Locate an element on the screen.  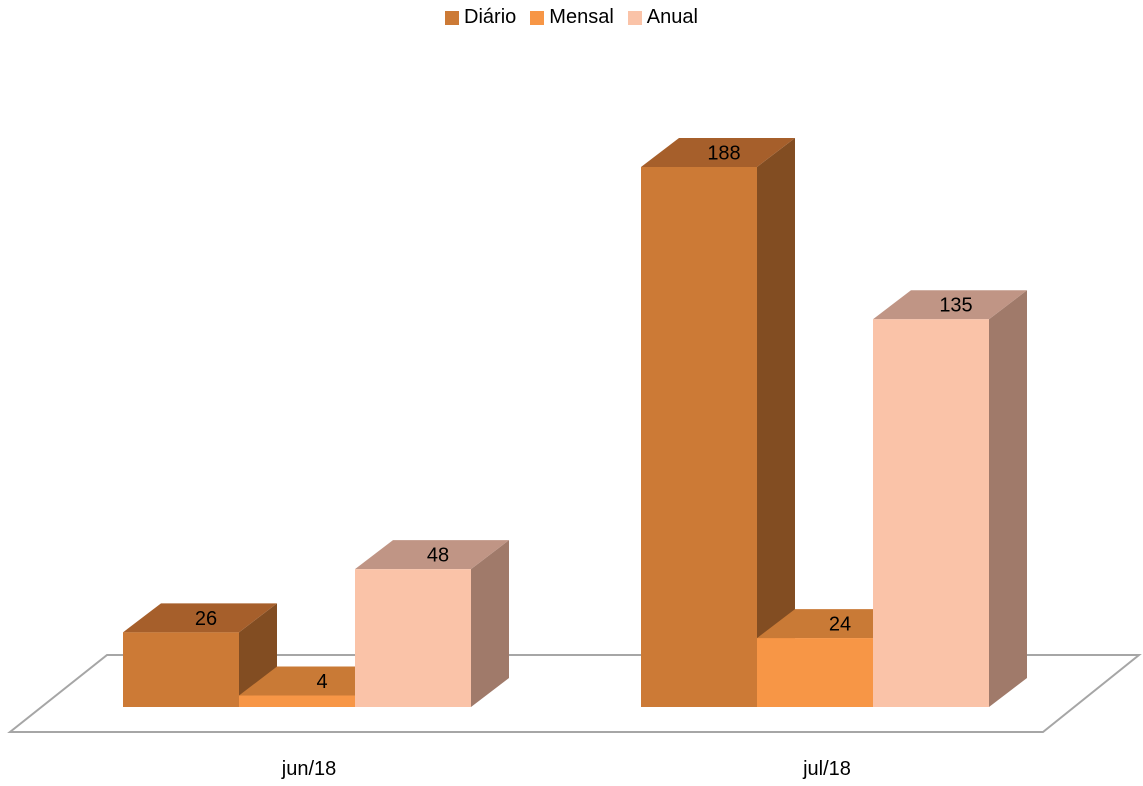
x-tick-label: jul/18 is located at coordinates (826, 769).